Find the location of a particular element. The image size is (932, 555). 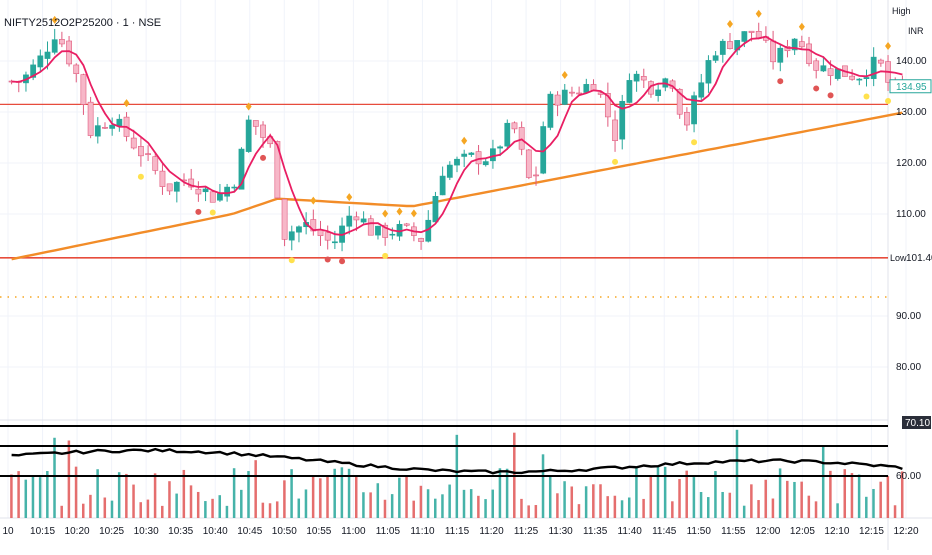

currency-label: INR is located at coordinates (916, 31).